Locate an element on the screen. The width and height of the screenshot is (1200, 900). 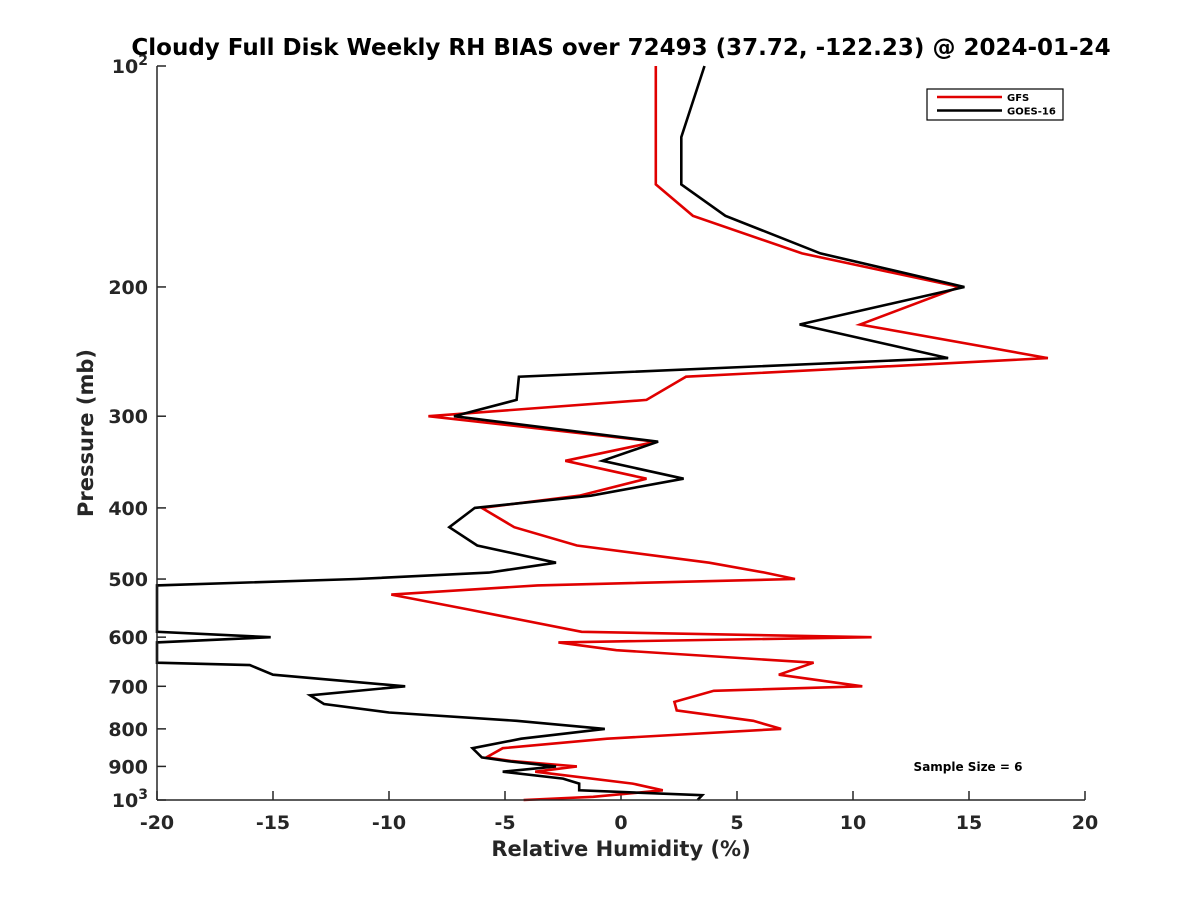
y-axis-label: Pressure (mb) is located at coordinates (86, 433).